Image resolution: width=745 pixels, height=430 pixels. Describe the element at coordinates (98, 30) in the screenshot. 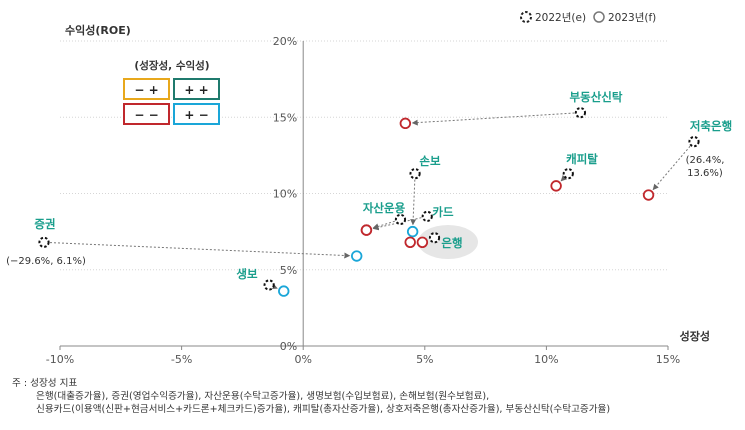

I see `y-axis-title: 수익성(ROE)` at that location.